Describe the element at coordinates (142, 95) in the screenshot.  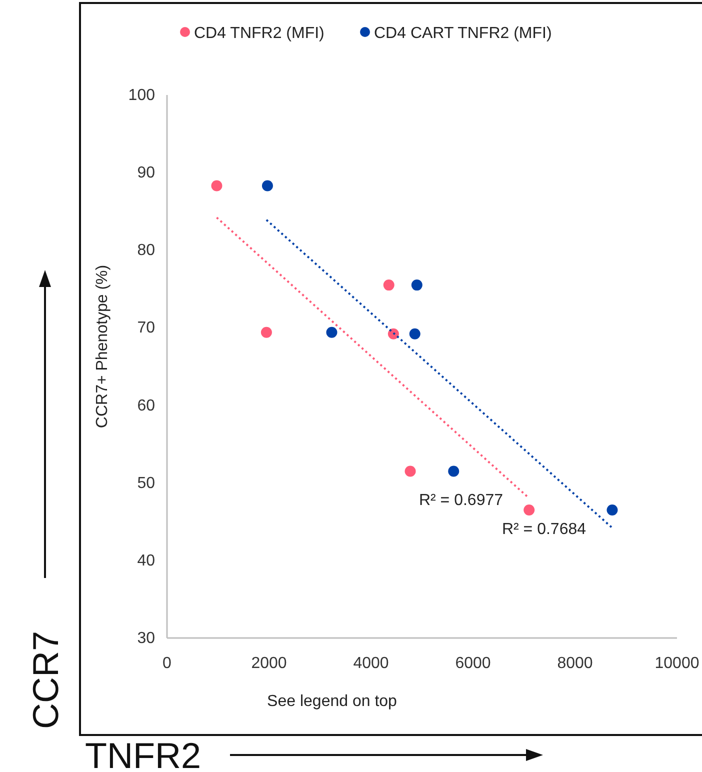
I see `y-tick-label: 100` at that location.